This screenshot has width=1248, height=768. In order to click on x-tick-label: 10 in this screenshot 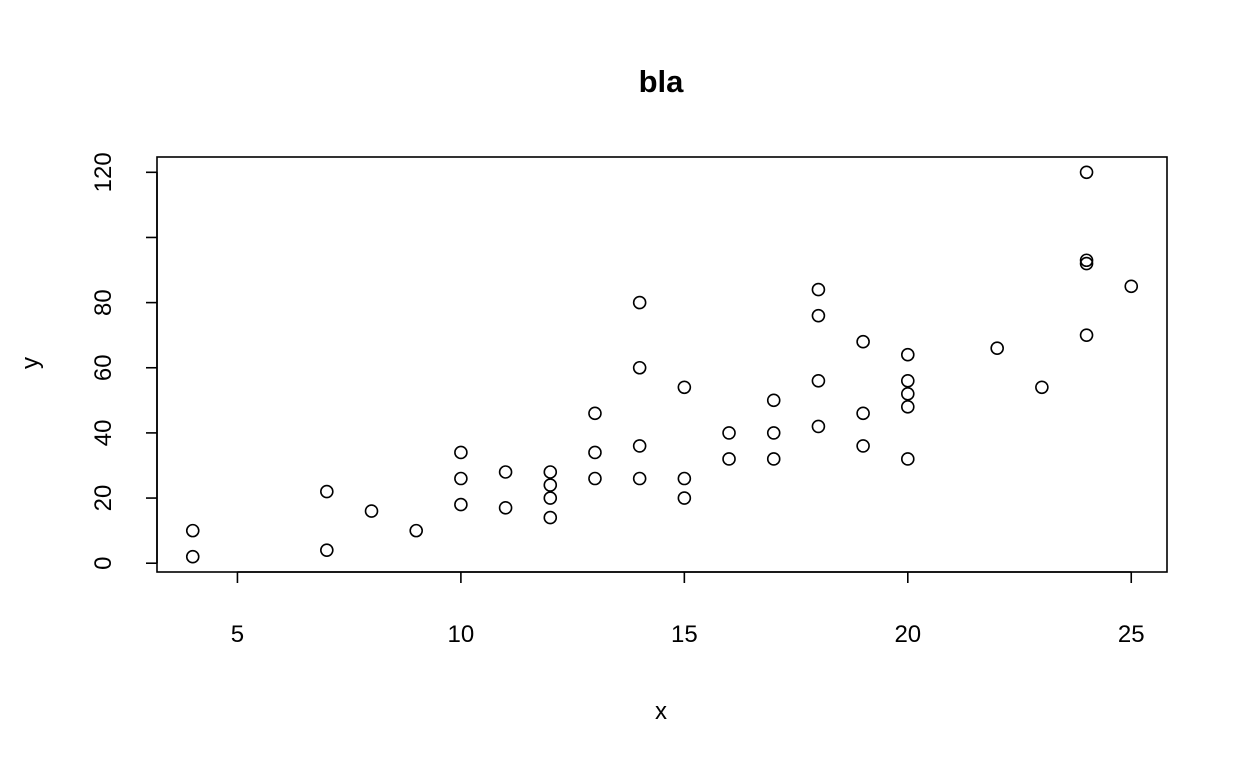, I will do `click(461, 634)`.